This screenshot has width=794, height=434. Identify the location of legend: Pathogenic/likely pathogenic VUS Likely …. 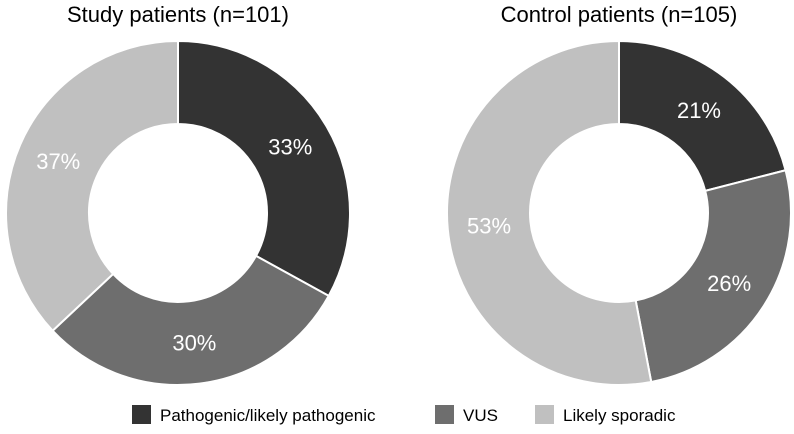
(404, 415).